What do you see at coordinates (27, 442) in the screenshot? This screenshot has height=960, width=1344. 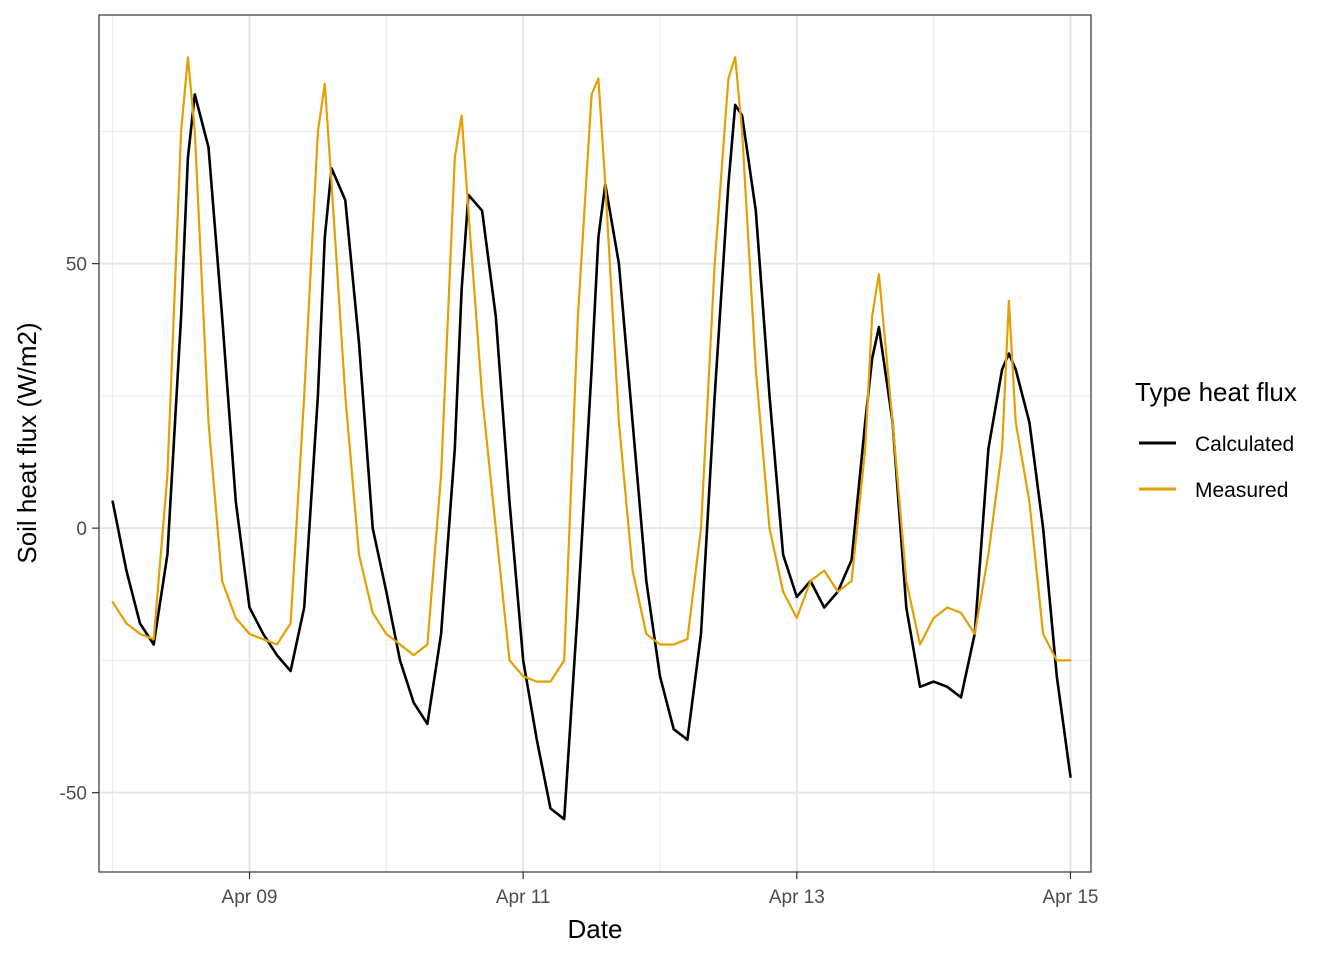 I see `y-axis-title: Soil heat flux (W/m2)` at bounding box center [27, 442].